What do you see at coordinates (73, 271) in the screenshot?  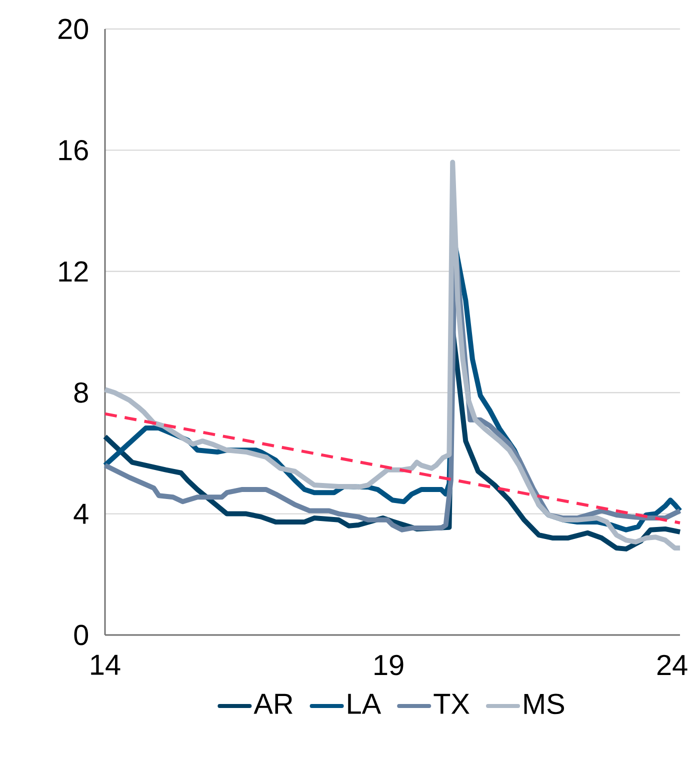 I see `y-tick-label: 12` at bounding box center [73, 271].